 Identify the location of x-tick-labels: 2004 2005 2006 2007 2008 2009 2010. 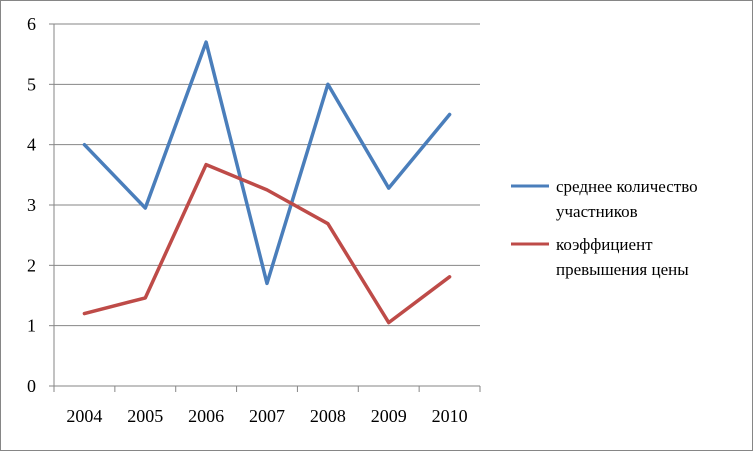
(266, 416).